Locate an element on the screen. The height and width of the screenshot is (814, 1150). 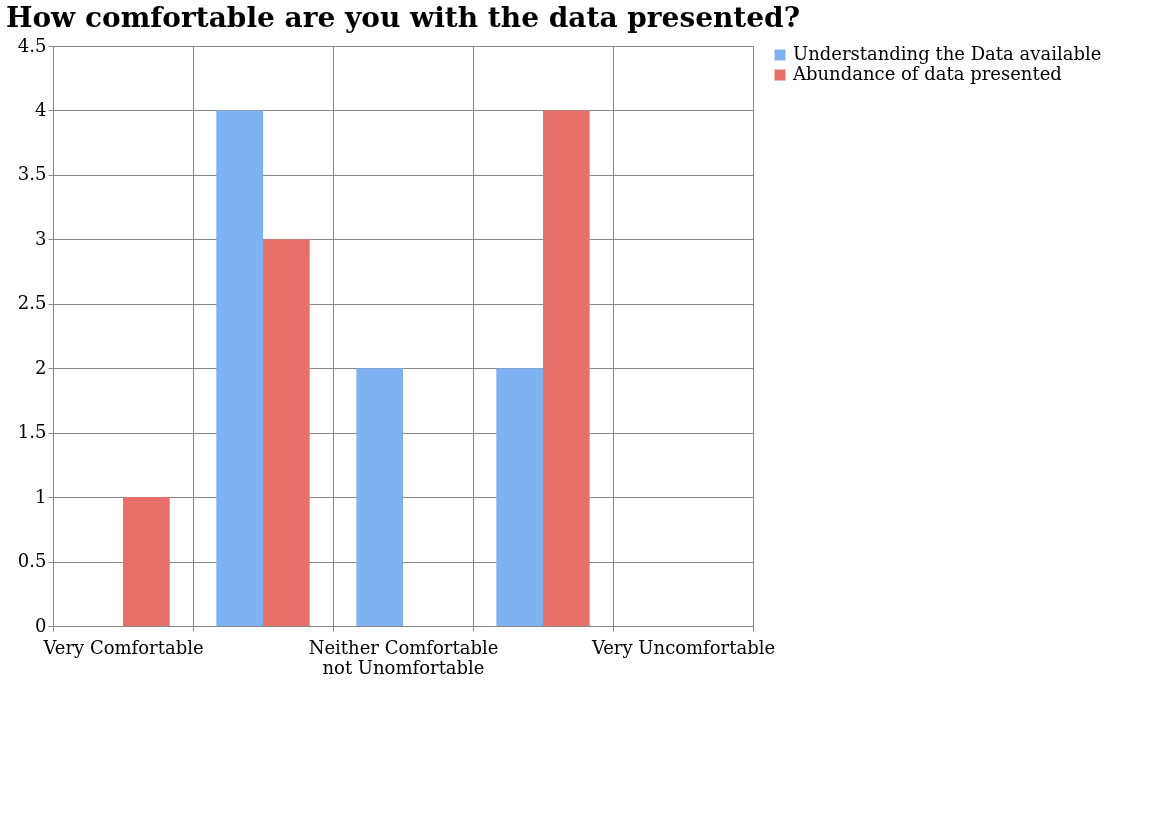
legend-label: Abundance of data presented is located at coordinates (927, 73).